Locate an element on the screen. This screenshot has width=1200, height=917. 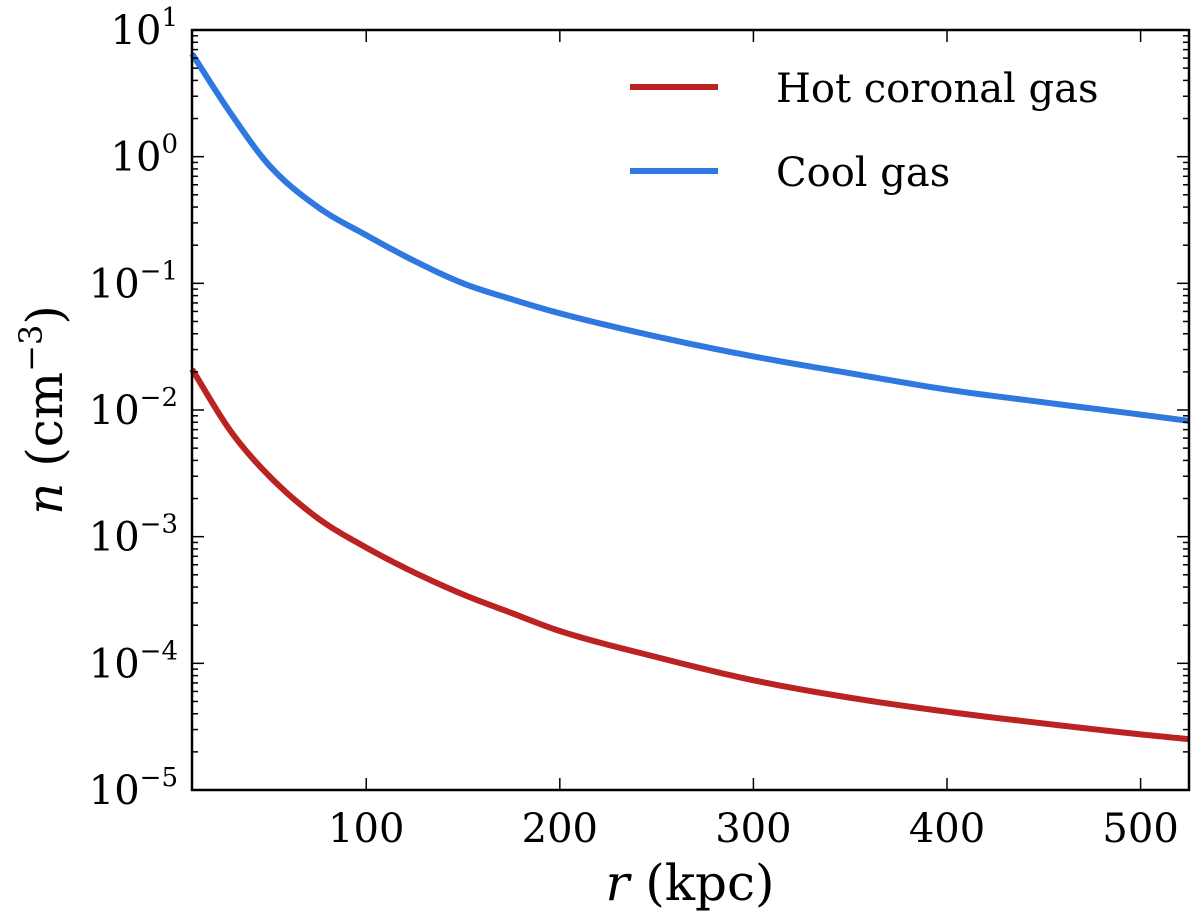
y-tick-label: 10⁻² is located at coordinates (133, 408).